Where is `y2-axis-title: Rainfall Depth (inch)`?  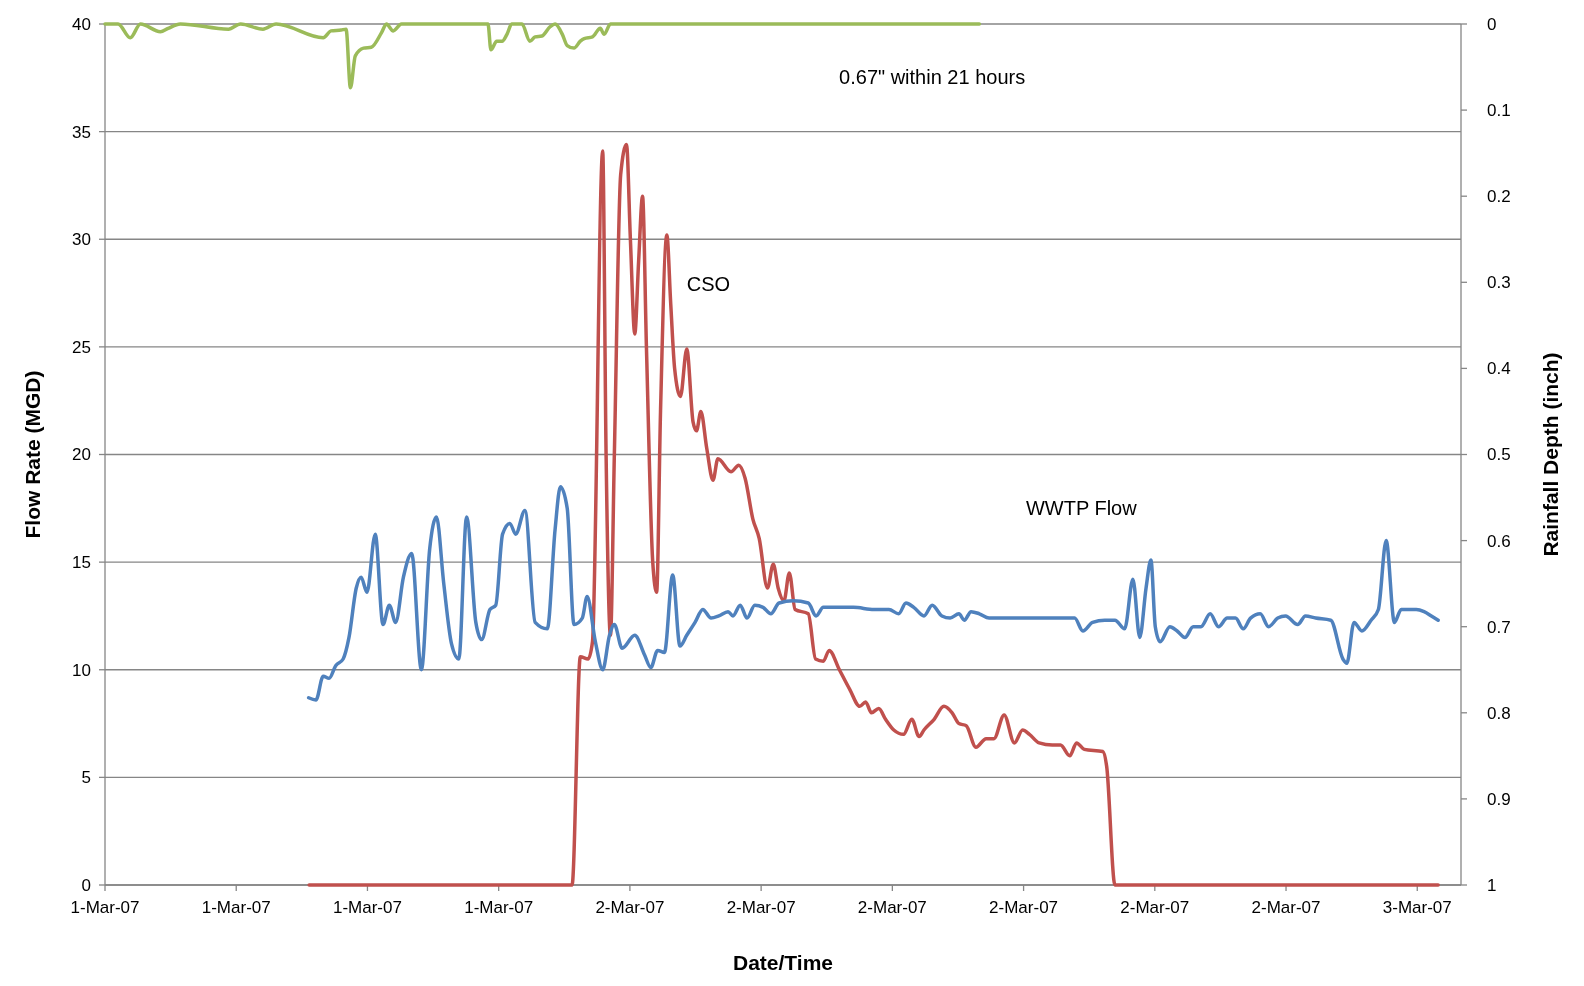
y2-axis-title: Rainfall Depth (inch) is located at coordinates (1550, 454).